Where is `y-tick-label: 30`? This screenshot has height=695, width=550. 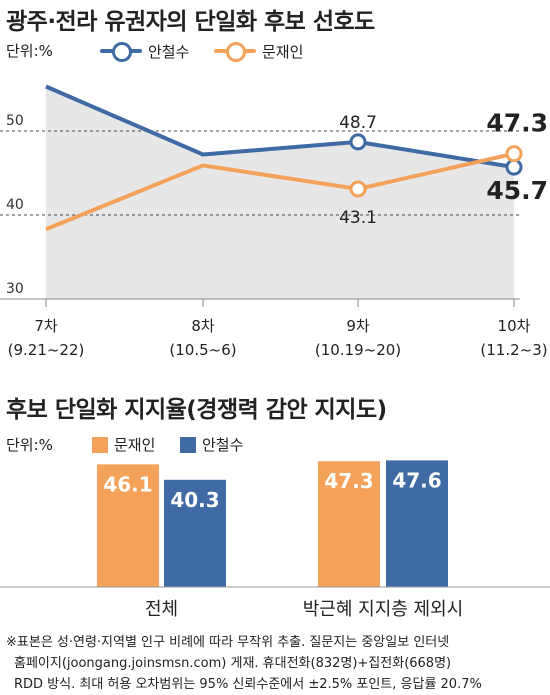
y-tick-label: 30 is located at coordinates (15, 289).